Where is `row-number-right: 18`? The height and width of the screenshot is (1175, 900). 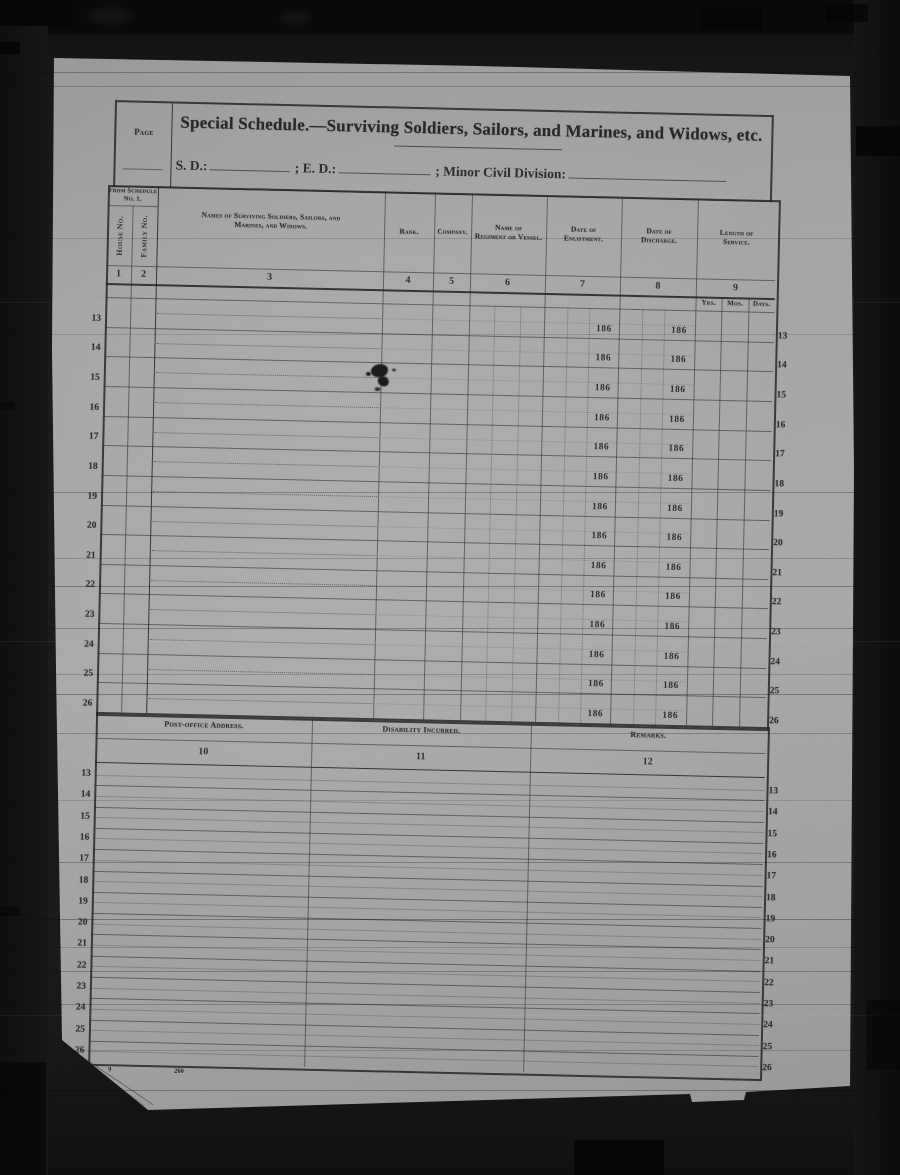
row-number-right: 18 is located at coordinates (779, 484).